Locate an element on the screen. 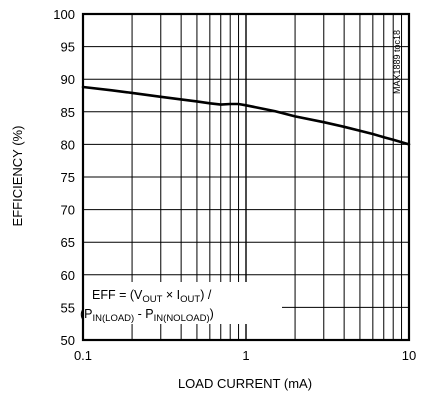 The image size is (436, 400). x-tick-label: 1 is located at coordinates (245, 355).